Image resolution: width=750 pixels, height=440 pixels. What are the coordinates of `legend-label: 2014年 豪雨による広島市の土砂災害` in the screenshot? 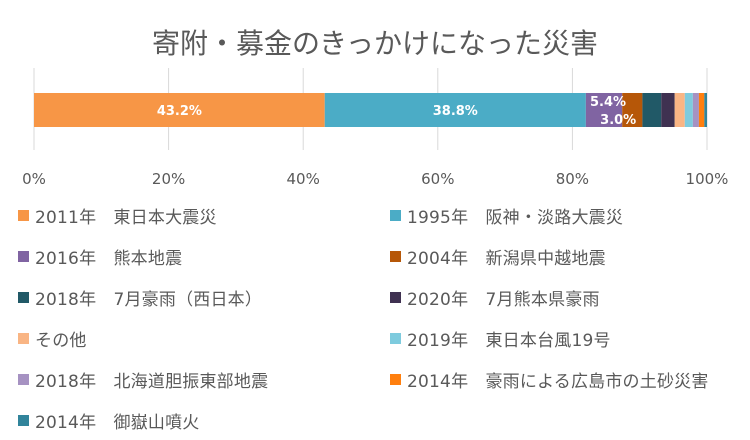 It's located at (558, 381).